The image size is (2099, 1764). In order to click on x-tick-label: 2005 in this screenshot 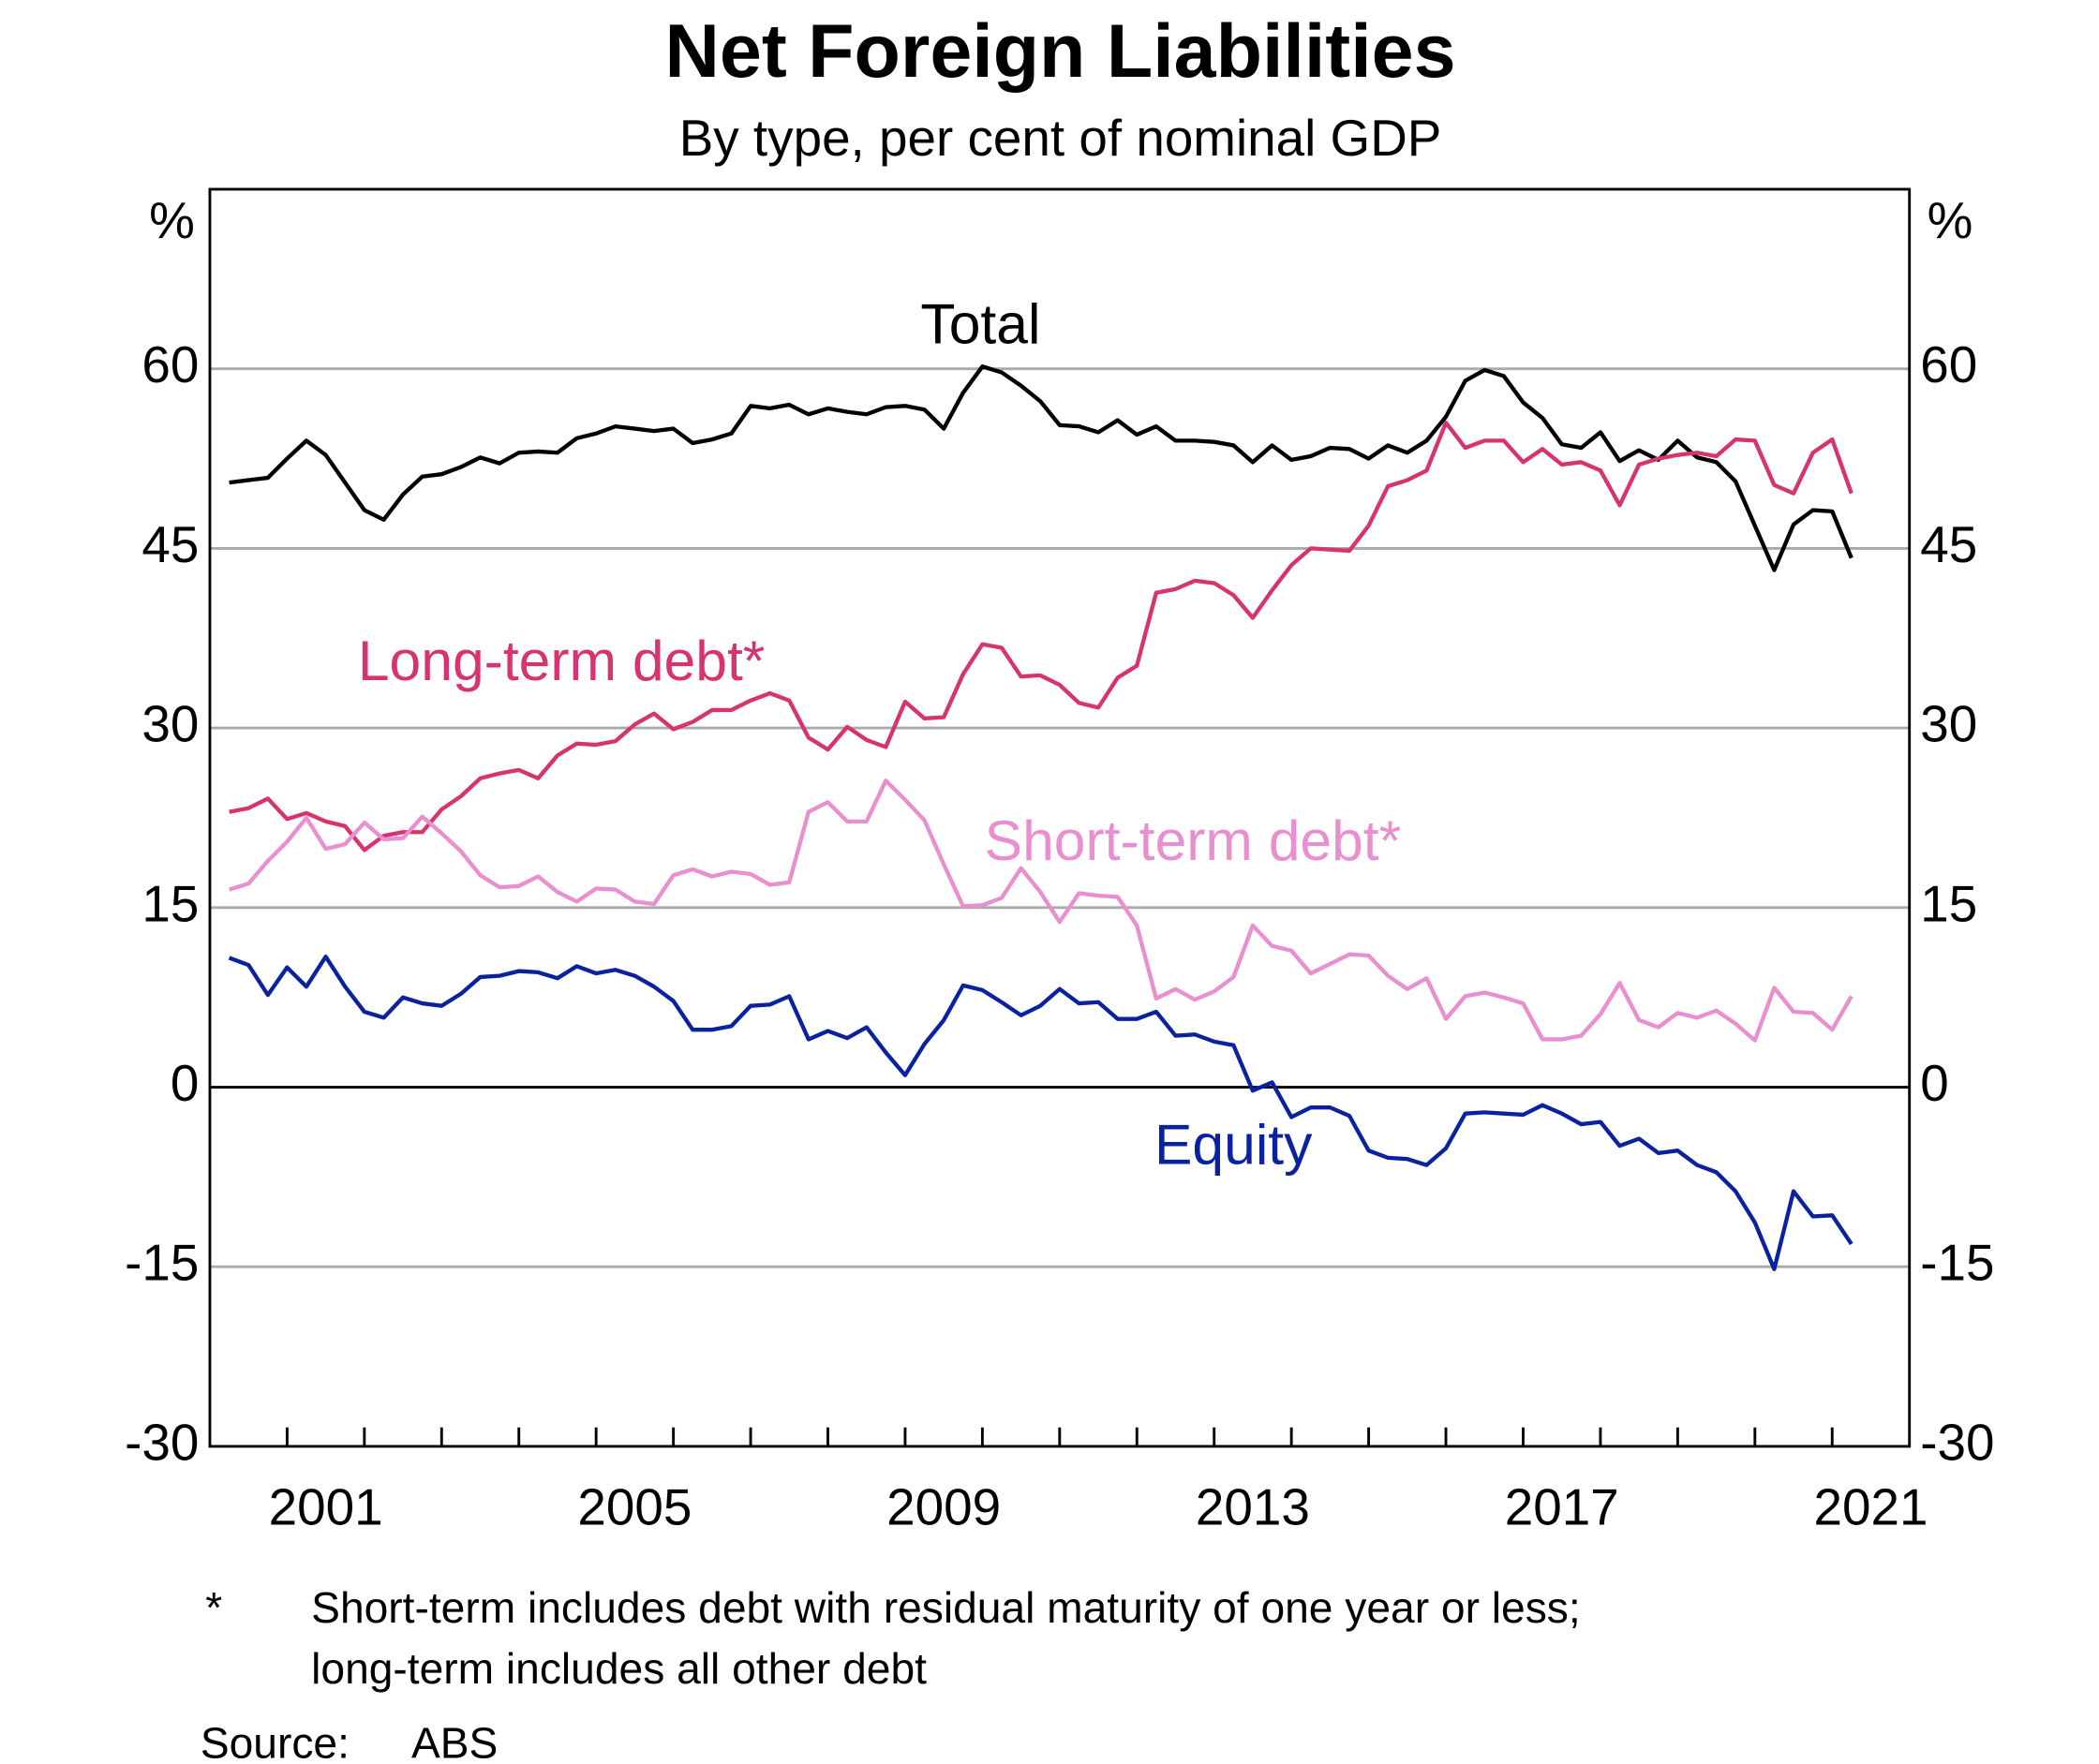, I will do `click(634, 1507)`.